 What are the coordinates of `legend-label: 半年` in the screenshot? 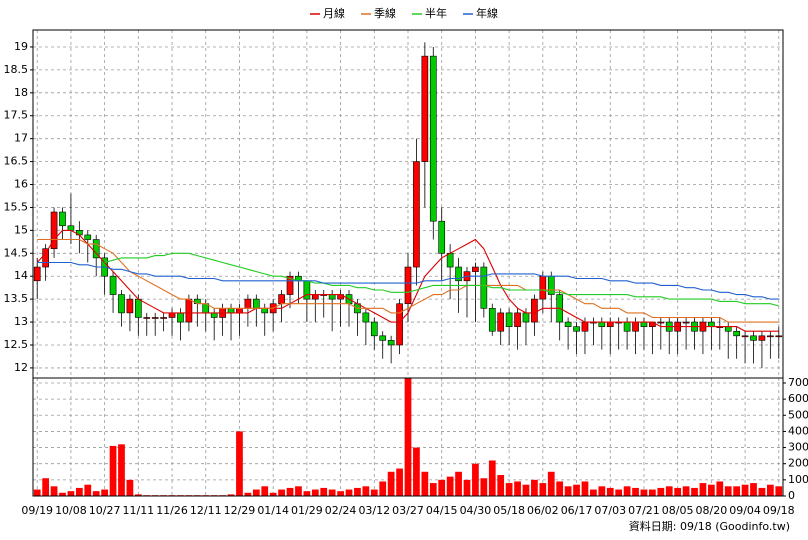 It's located at (436, 13).